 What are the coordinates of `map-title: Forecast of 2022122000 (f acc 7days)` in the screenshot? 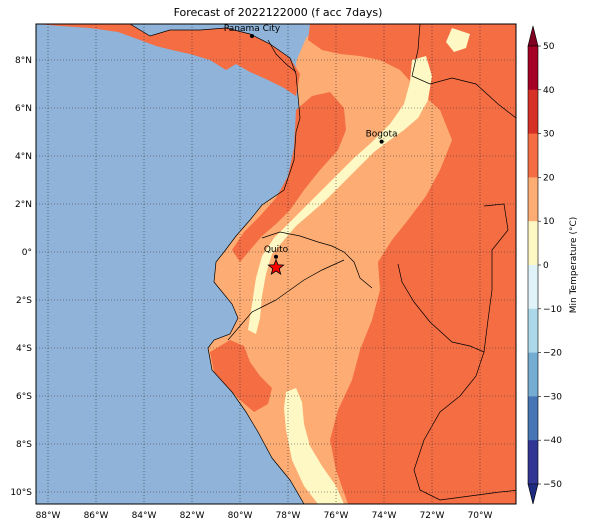 It's located at (278, 12).